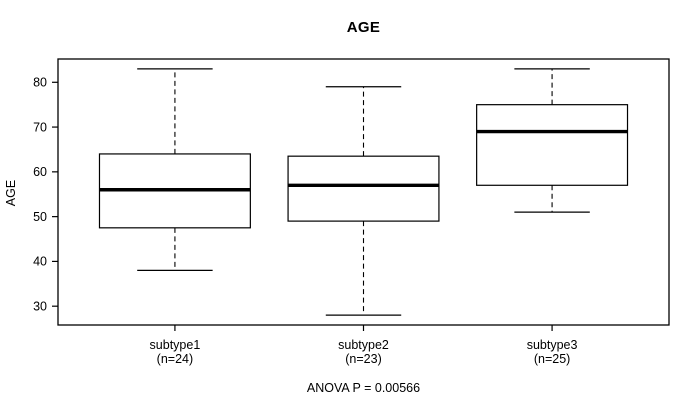 The image size is (700, 400). I want to click on x-group-label-3: subtype3 (n=25), so click(552, 352).